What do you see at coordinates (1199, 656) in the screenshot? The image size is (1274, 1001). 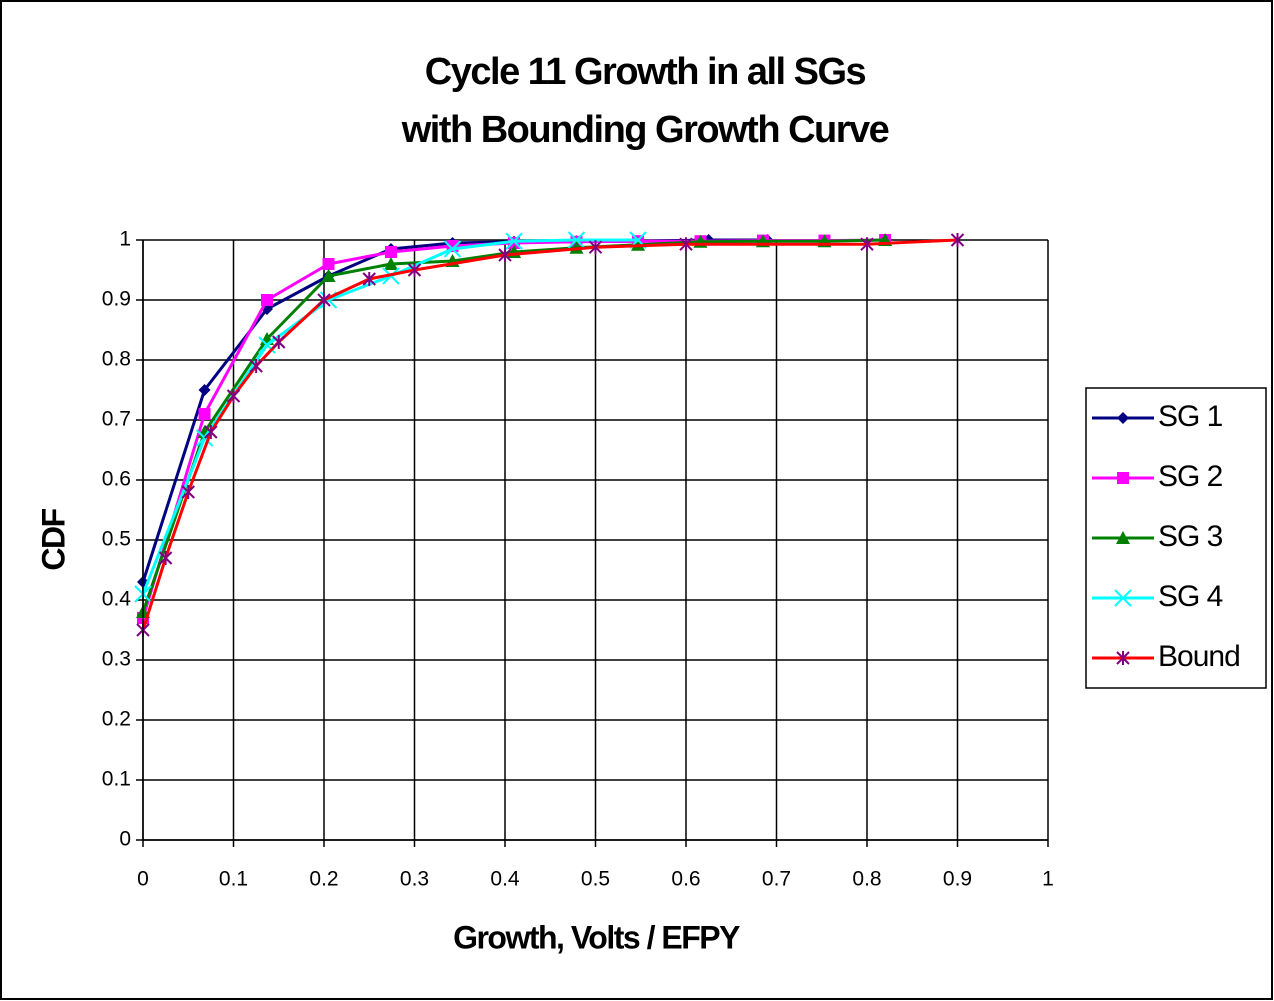 I see `legend-label: Bound` at bounding box center [1199, 656].